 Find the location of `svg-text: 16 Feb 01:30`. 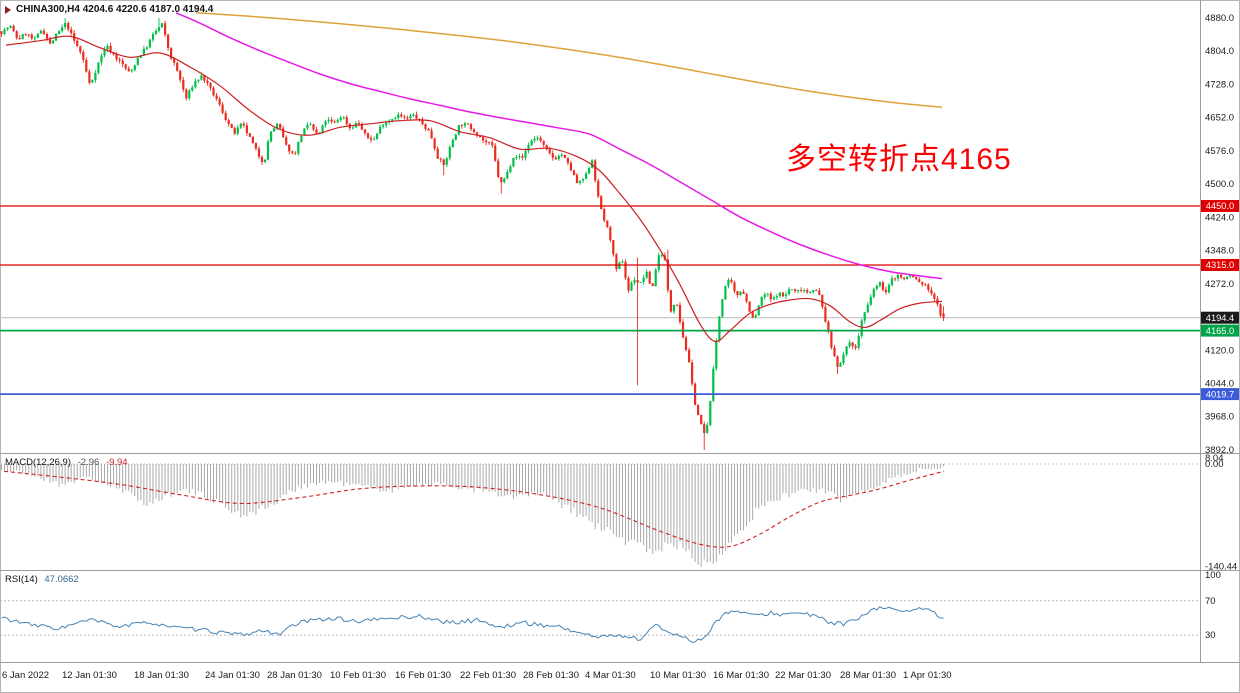

svg-text: 16 Feb 01:30 is located at coordinates (423, 675).